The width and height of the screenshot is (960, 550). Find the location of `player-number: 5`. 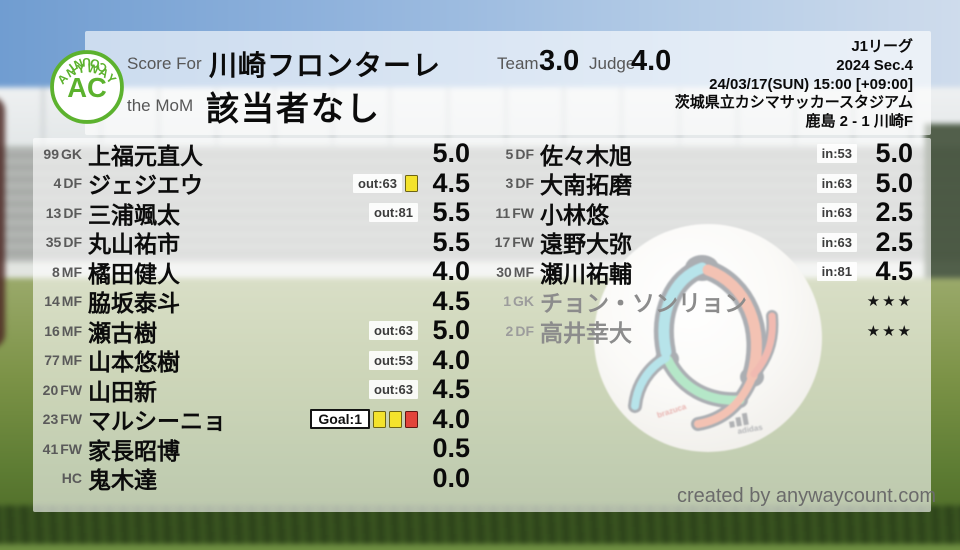

player-number: 5 is located at coordinates (509, 153).